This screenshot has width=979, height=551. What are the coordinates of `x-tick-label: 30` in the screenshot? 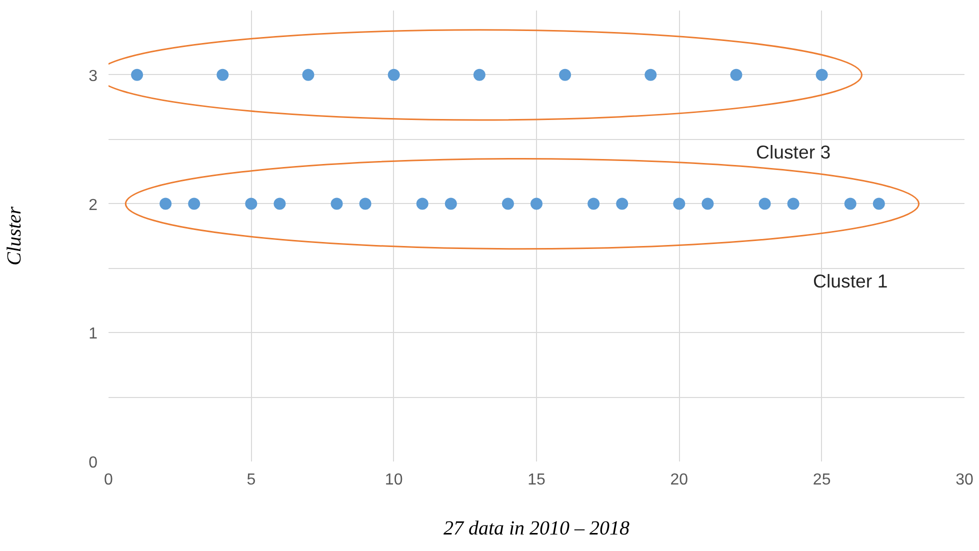 It's located at (965, 480).